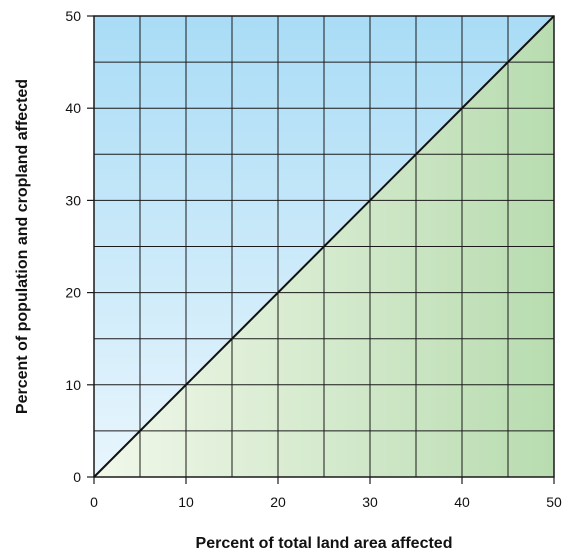 The height and width of the screenshot is (555, 565). Describe the element at coordinates (77, 477) in the screenshot. I see `y-tick-label: 0` at that location.